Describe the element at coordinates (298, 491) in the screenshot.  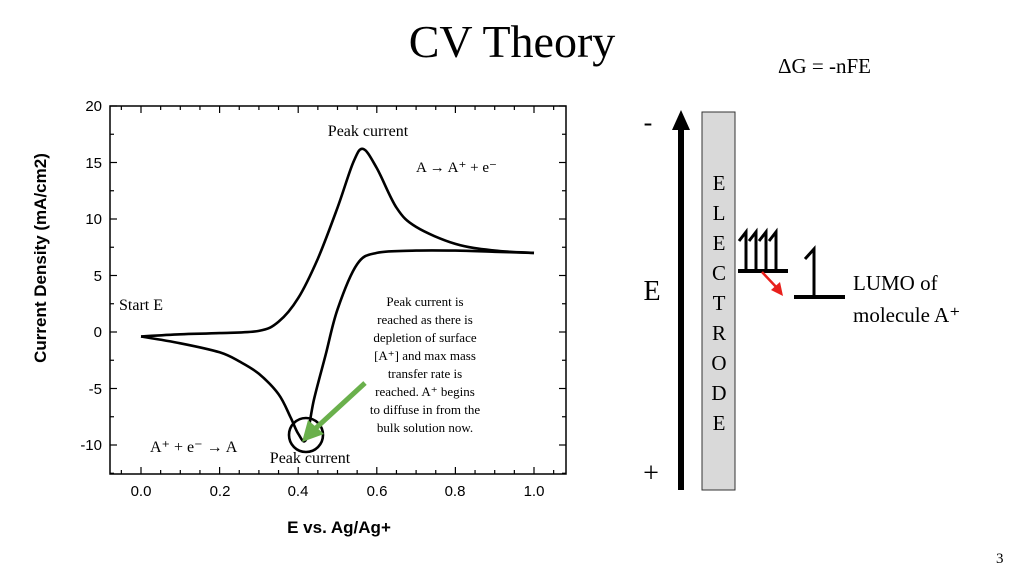
I see `x-tick-label: 0.4` at that location.